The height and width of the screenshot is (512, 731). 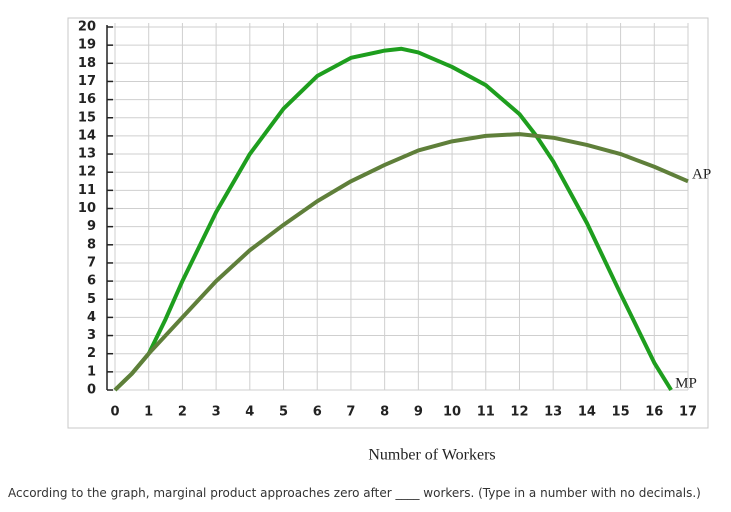 What do you see at coordinates (418, 412) in the screenshot?
I see `x-tick-label: 9` at bounding box center [418, 412].